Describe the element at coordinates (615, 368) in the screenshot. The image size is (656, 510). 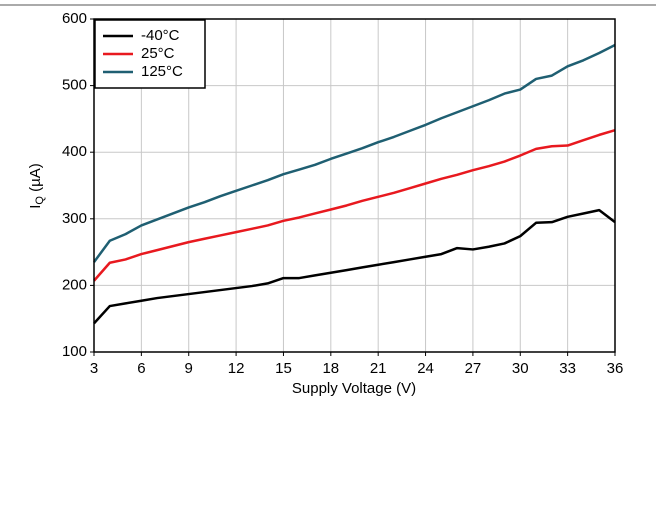
I see `x-tick-label: 36` at that location.